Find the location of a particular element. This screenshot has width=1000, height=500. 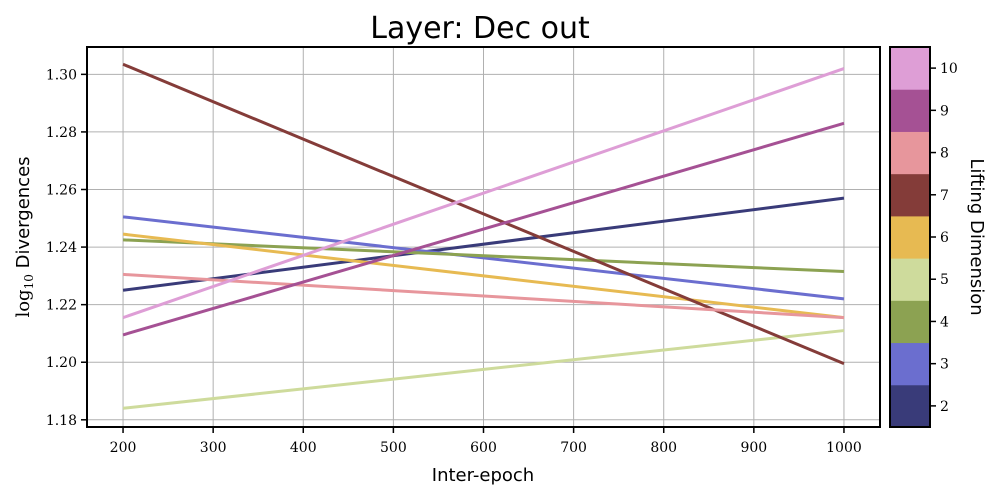

y-axis-label-sub: 10 is located at coordinates (29, 281).